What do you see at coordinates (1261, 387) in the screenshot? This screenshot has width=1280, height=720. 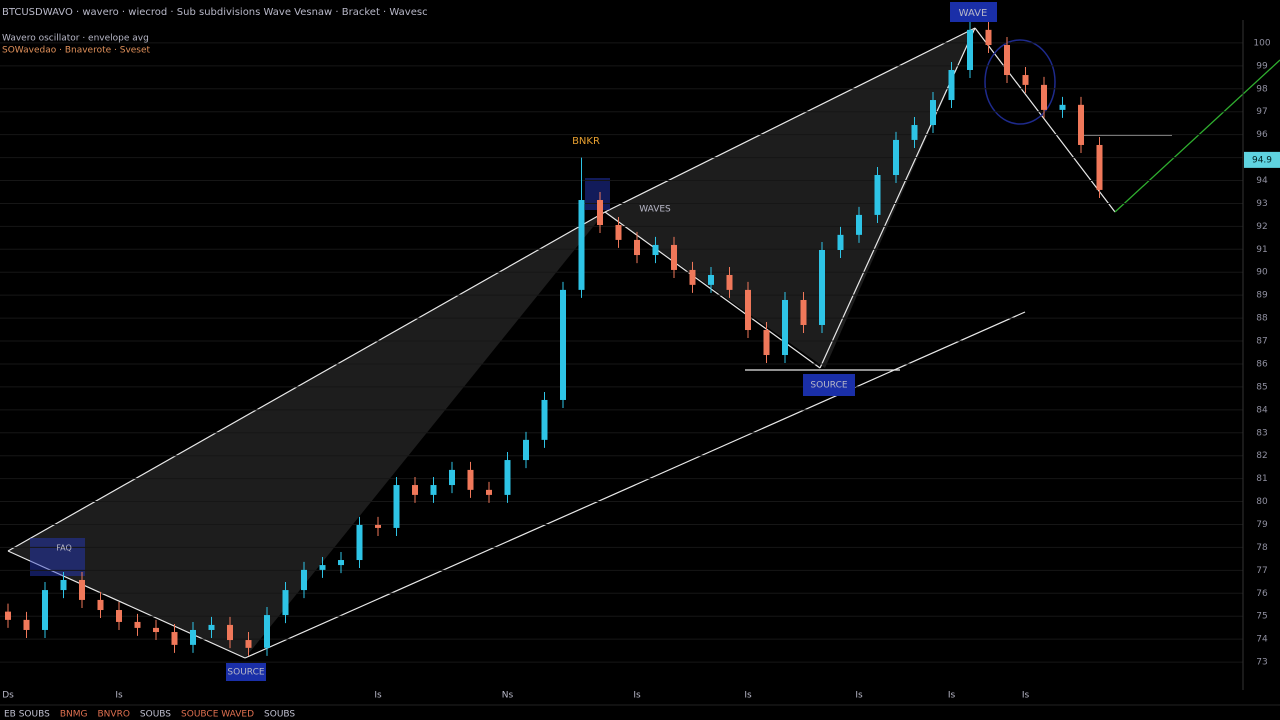 I see `y-tick-label: 85` at bounding box center [1261, 387].